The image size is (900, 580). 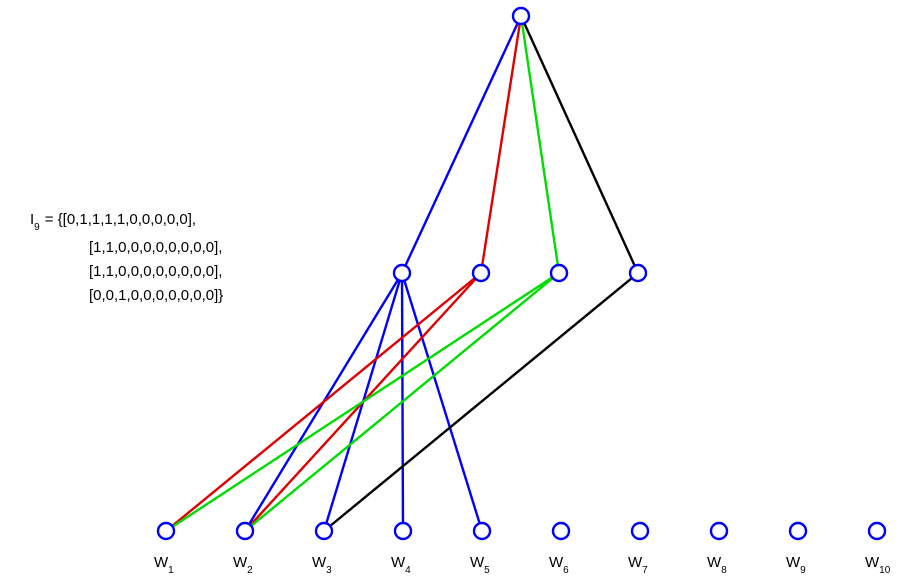 What do you see at coordinates (559, 565) in the screenshot?
I see `word-label-6: W6` at bounding box center [559, 565].